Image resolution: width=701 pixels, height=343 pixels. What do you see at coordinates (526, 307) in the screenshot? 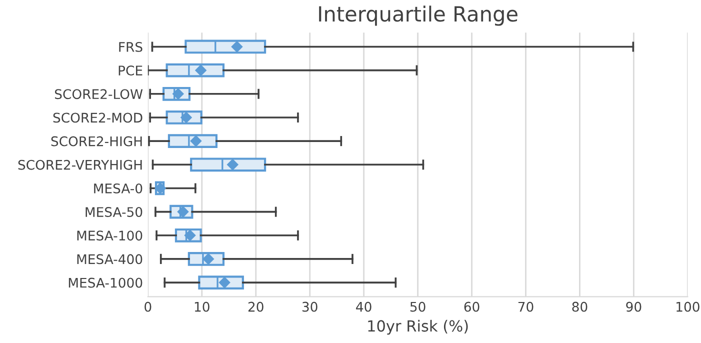
I see `x-tick-label: 70` at bounding box center [526, 307].